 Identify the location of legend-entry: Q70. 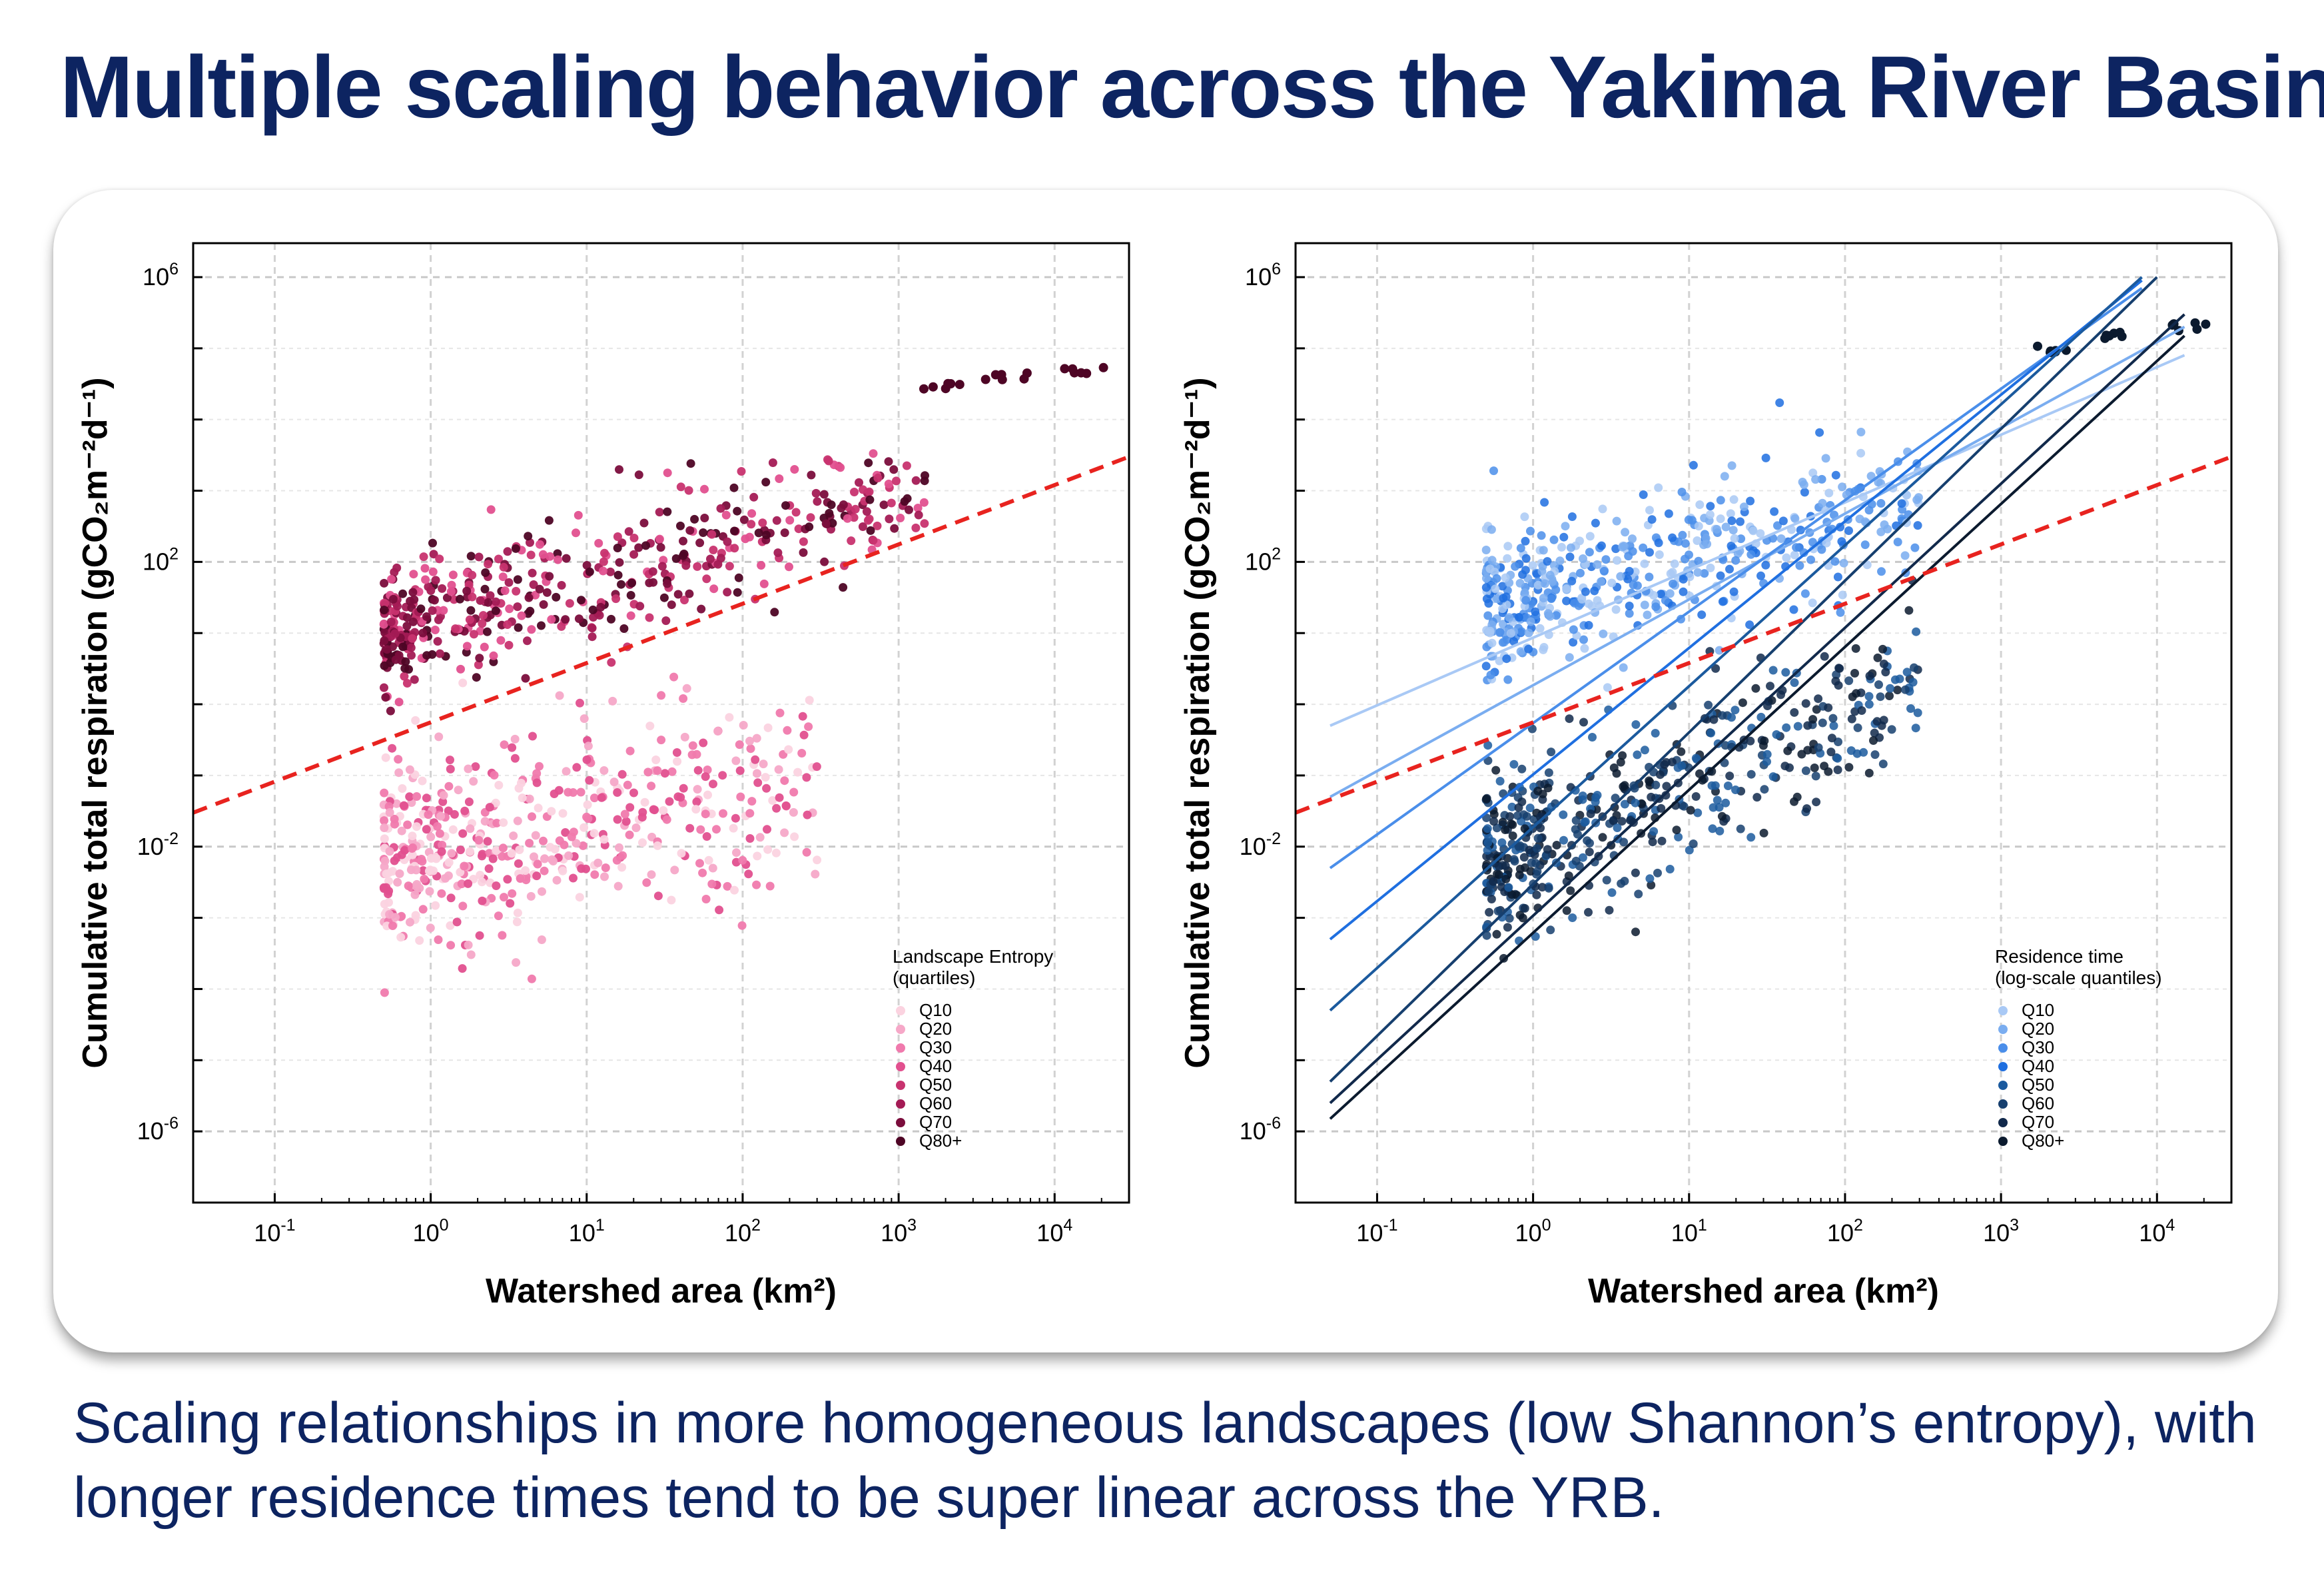
(935, 1122).